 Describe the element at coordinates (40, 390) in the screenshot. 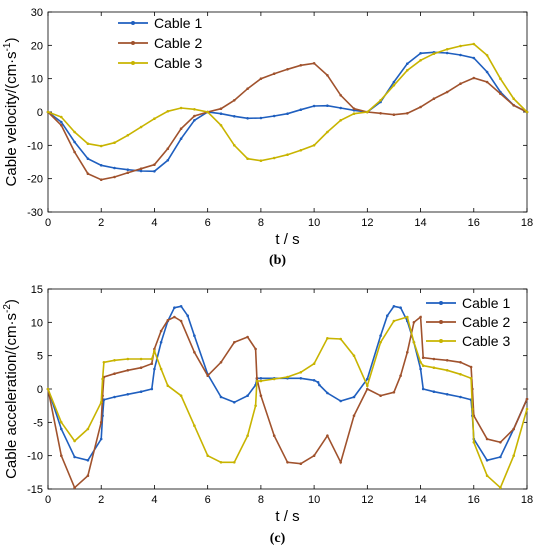

I see `y-tick-label: 0` at that location.